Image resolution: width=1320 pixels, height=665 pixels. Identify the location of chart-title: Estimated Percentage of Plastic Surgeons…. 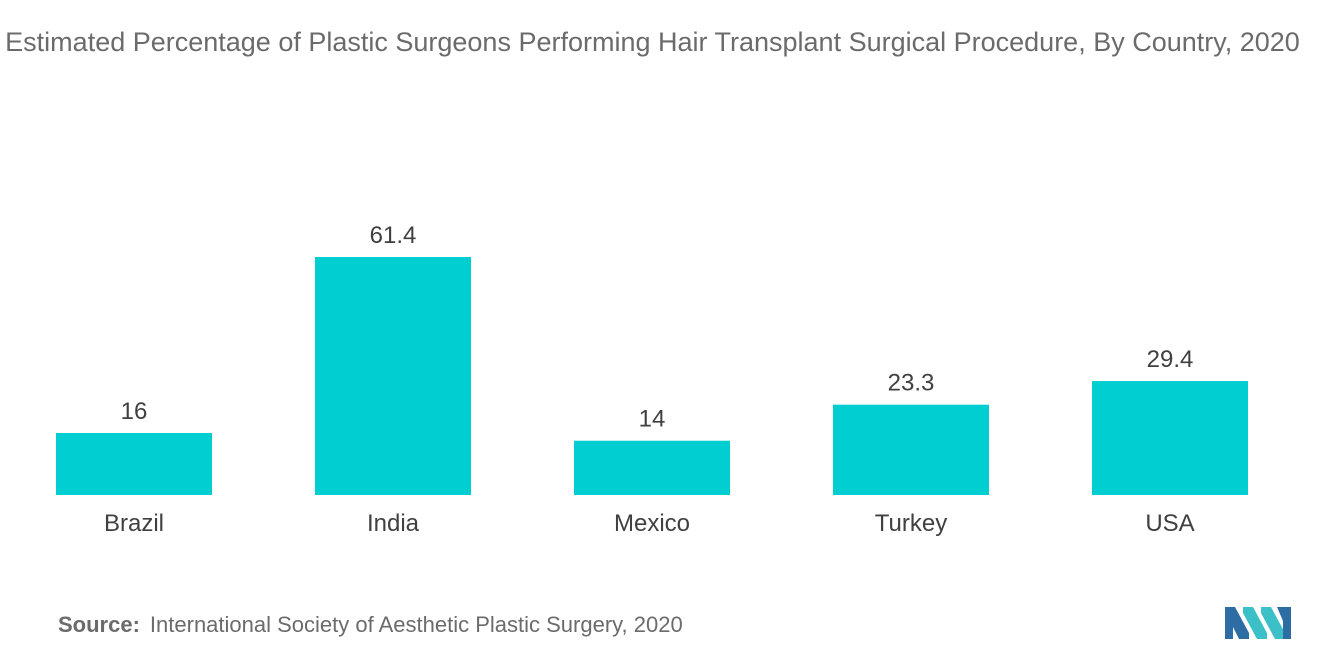
(652, 42).